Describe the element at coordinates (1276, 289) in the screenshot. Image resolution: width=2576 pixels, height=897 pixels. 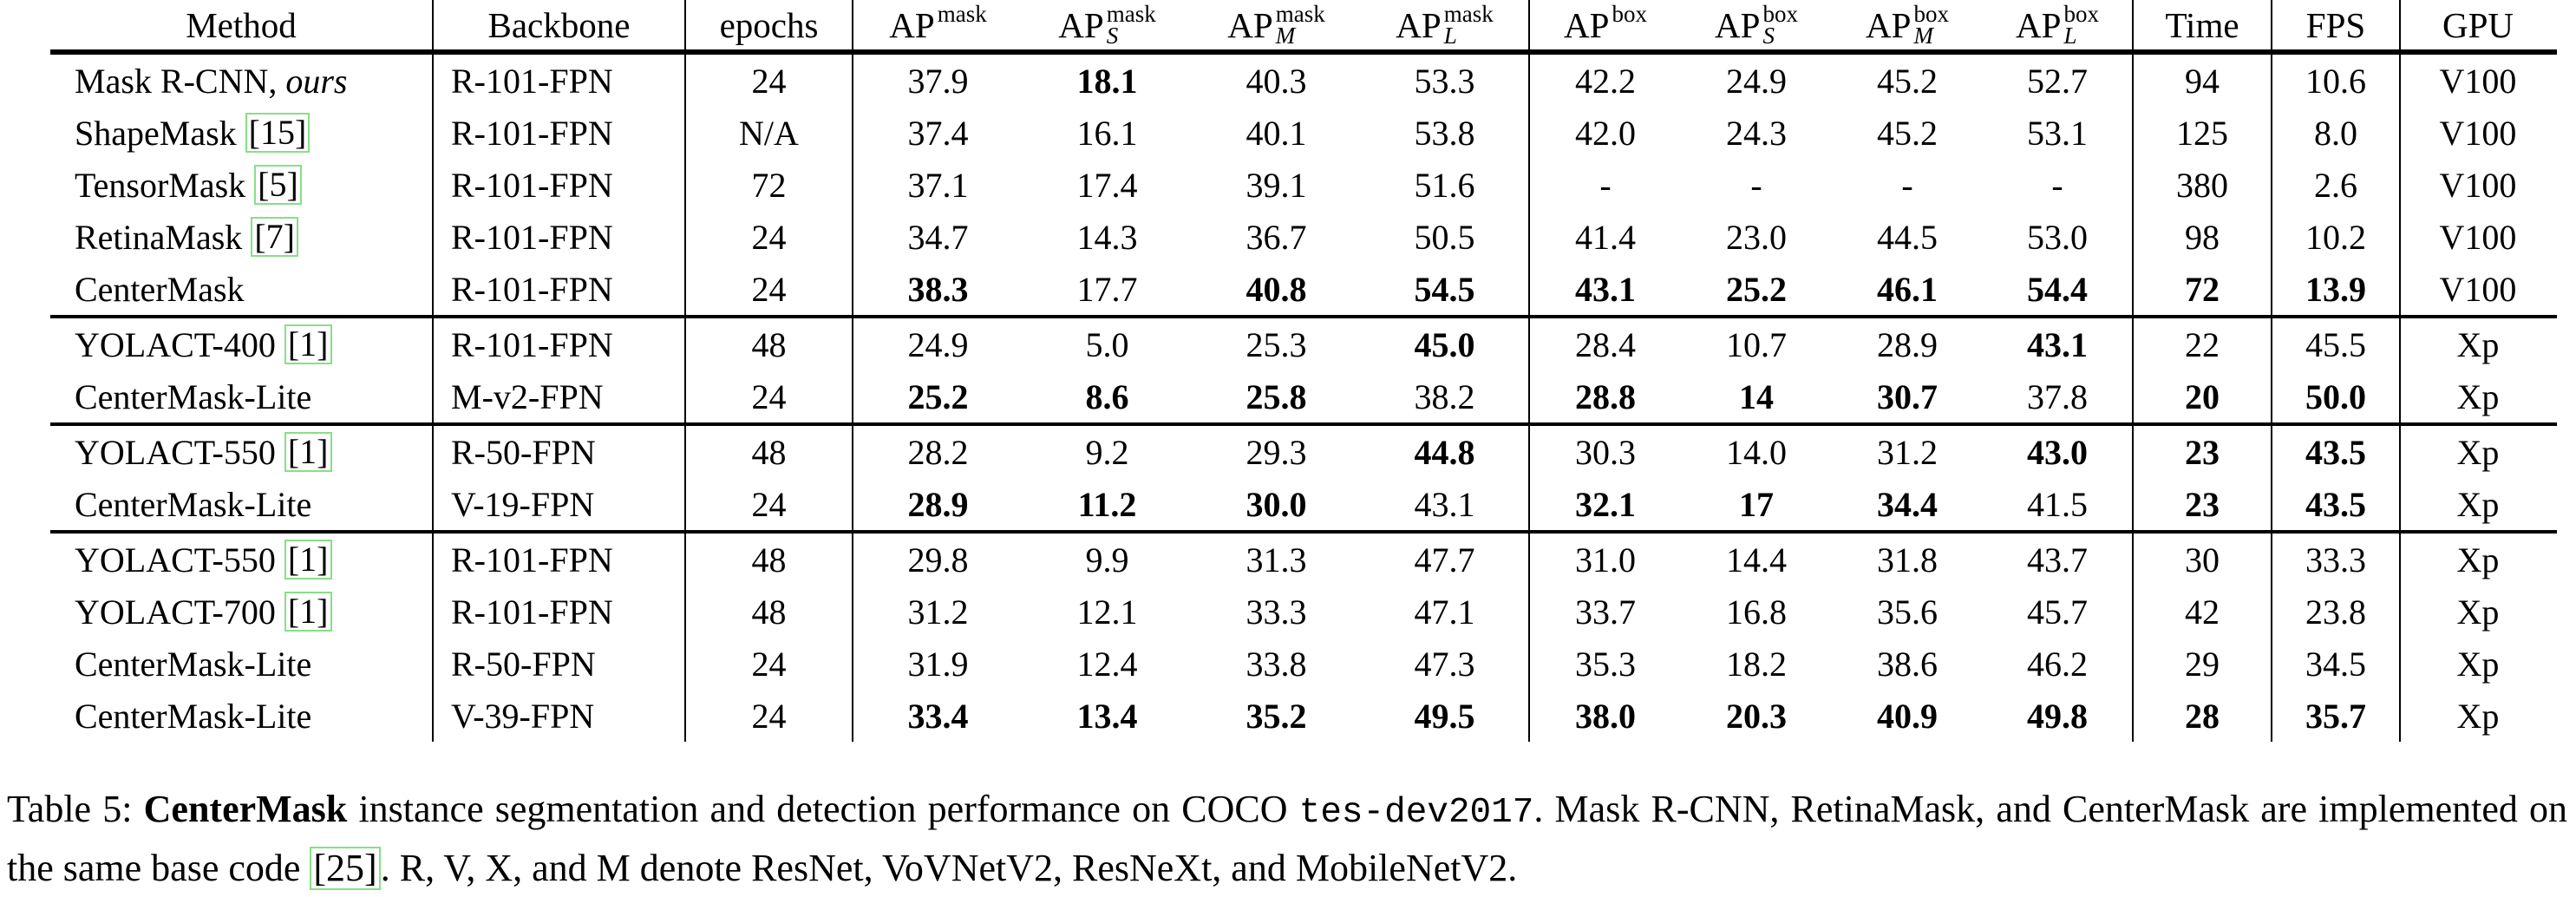
I see `cell-ap-m-mask: 40.8` at that location.